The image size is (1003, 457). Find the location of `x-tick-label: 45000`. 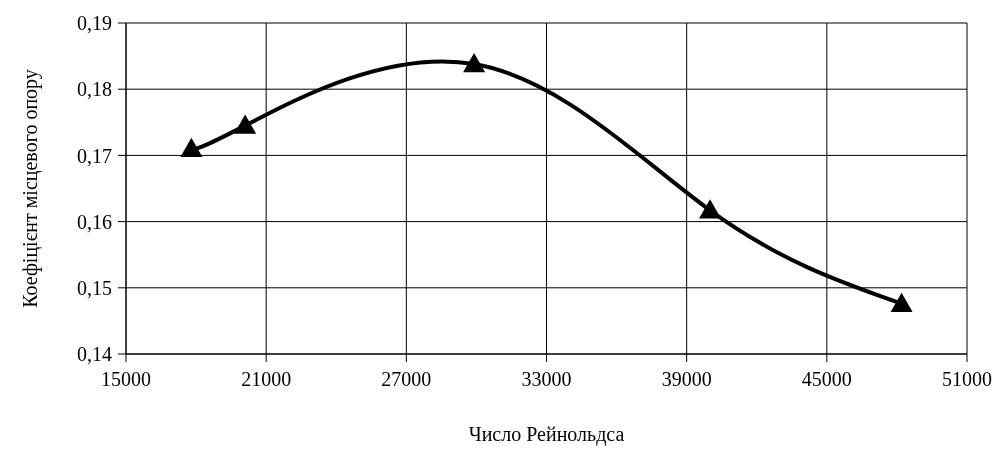

x-tick-label: 45000 is located at coordinates (826, 379).